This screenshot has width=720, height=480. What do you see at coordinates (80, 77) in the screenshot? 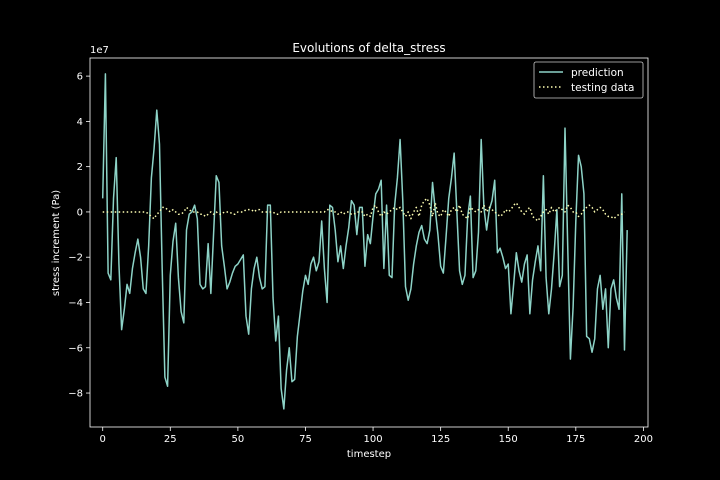
I see `y-tick-label: 6` at bounding box center [80, 77].